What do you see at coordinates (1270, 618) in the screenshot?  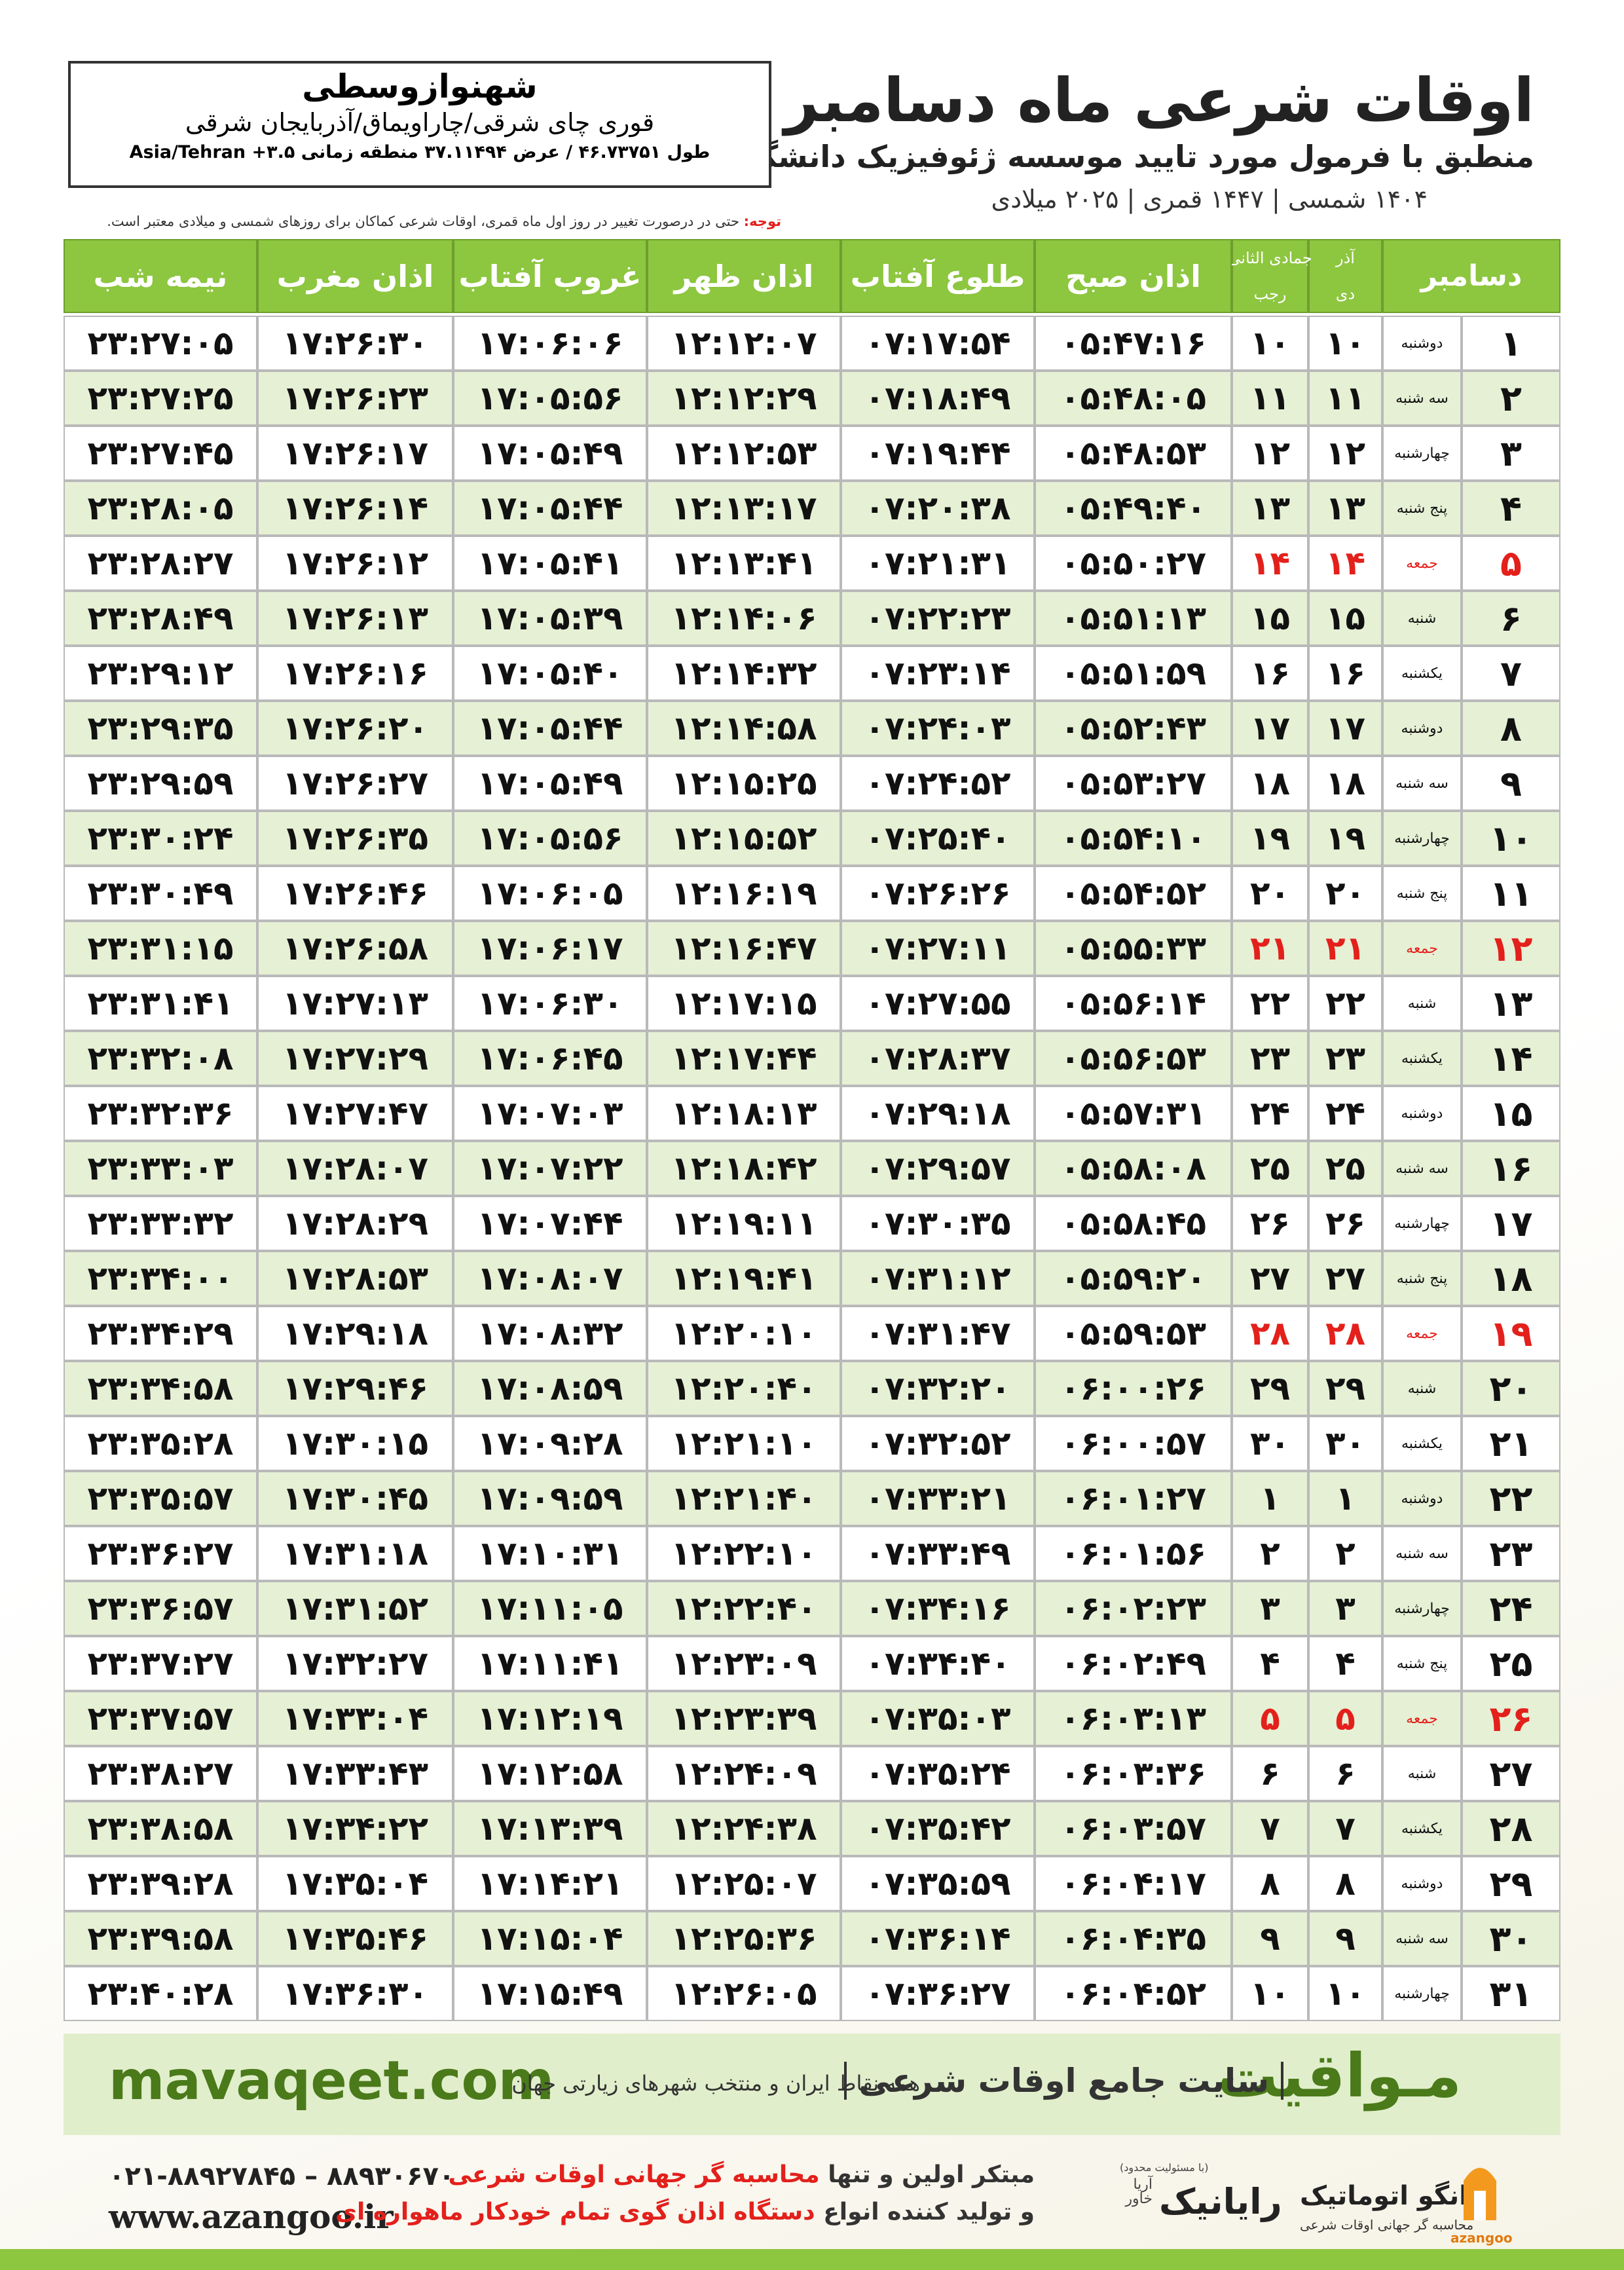 I see `date-cell: ۱۵` at bounding box center [1270, 618].